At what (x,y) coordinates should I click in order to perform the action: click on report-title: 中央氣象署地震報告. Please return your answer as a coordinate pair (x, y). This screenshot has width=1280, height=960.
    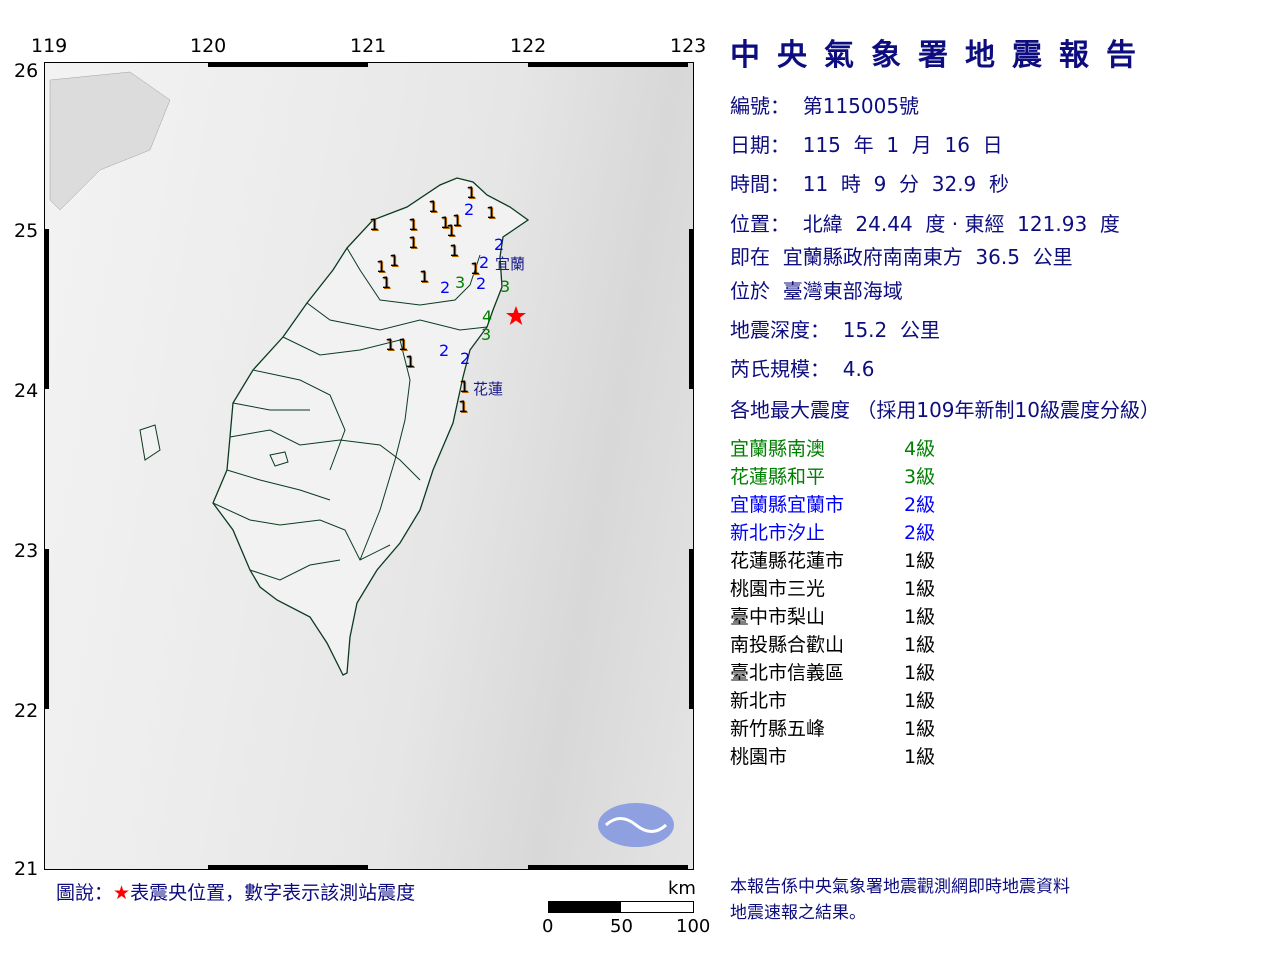
    Looking at the image, I should click on (941, 55).